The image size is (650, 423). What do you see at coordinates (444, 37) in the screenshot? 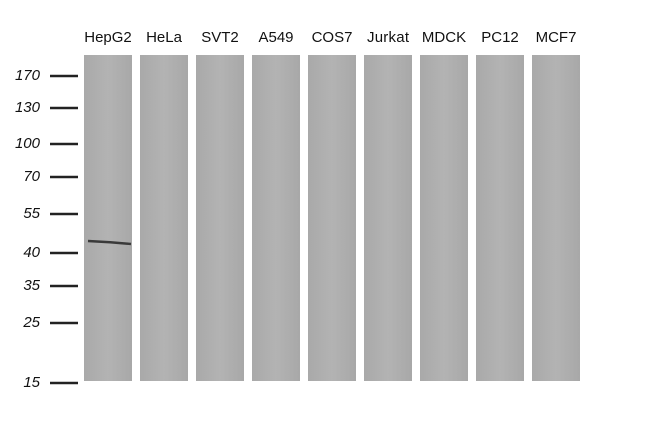
I see `lane-label: MDCK` at bounding box center [444, 37].